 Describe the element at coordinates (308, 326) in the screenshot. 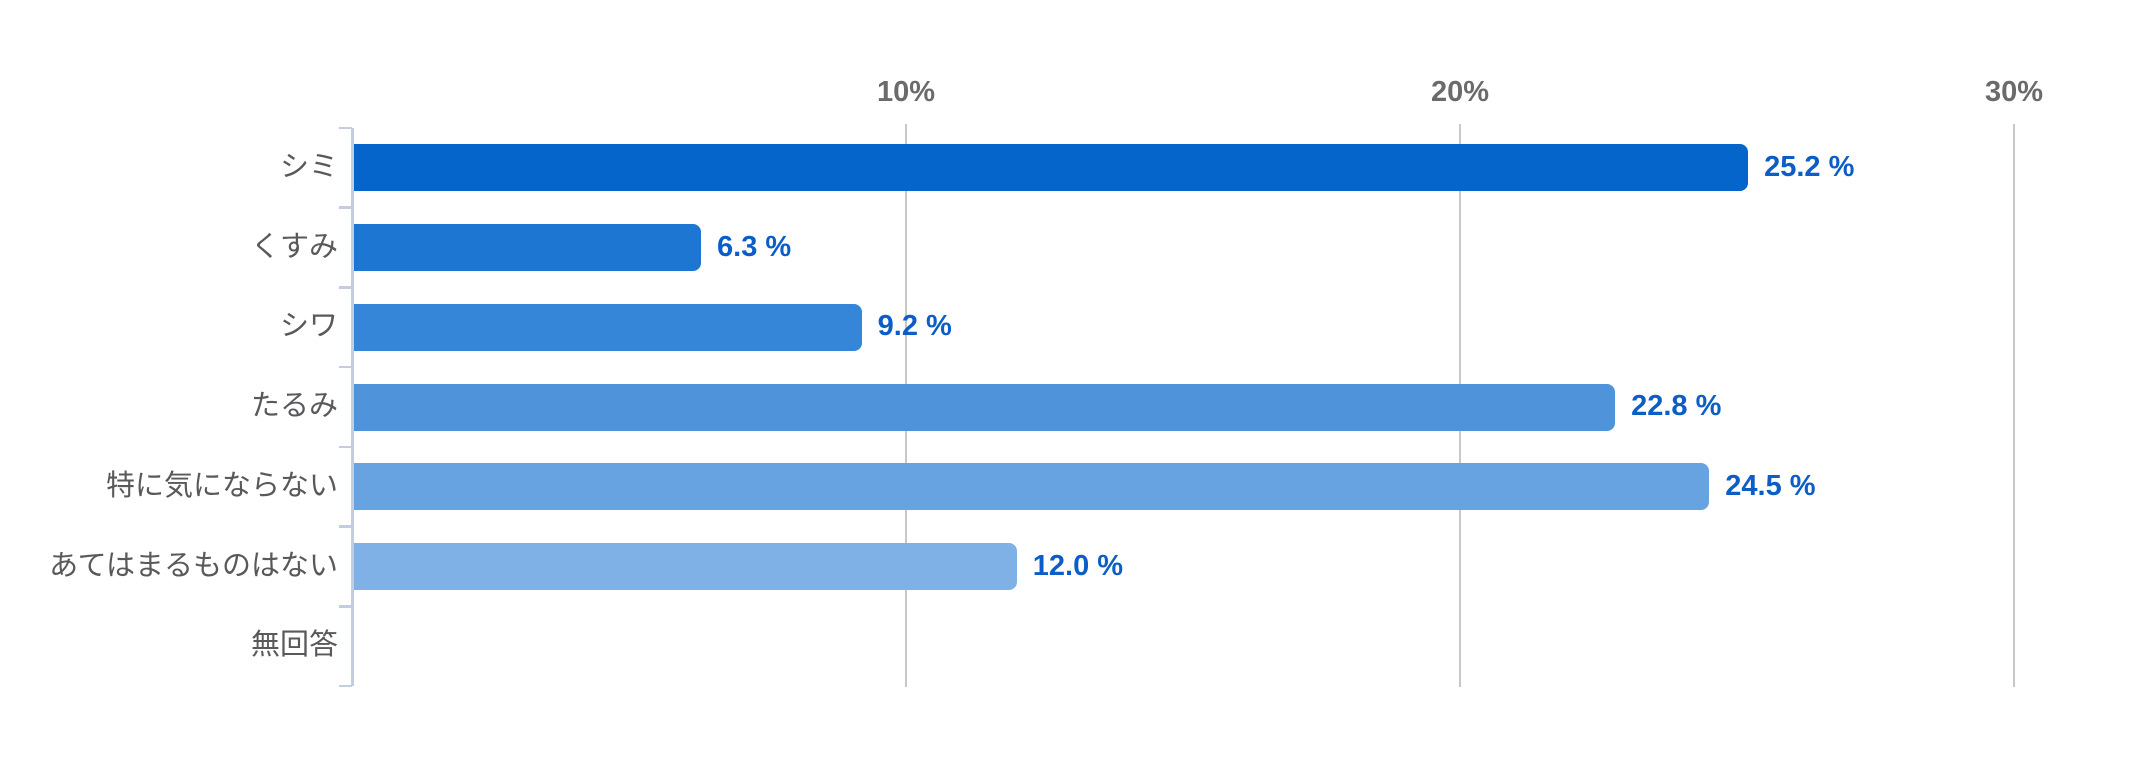

I see `category-label: シワ` at that location.